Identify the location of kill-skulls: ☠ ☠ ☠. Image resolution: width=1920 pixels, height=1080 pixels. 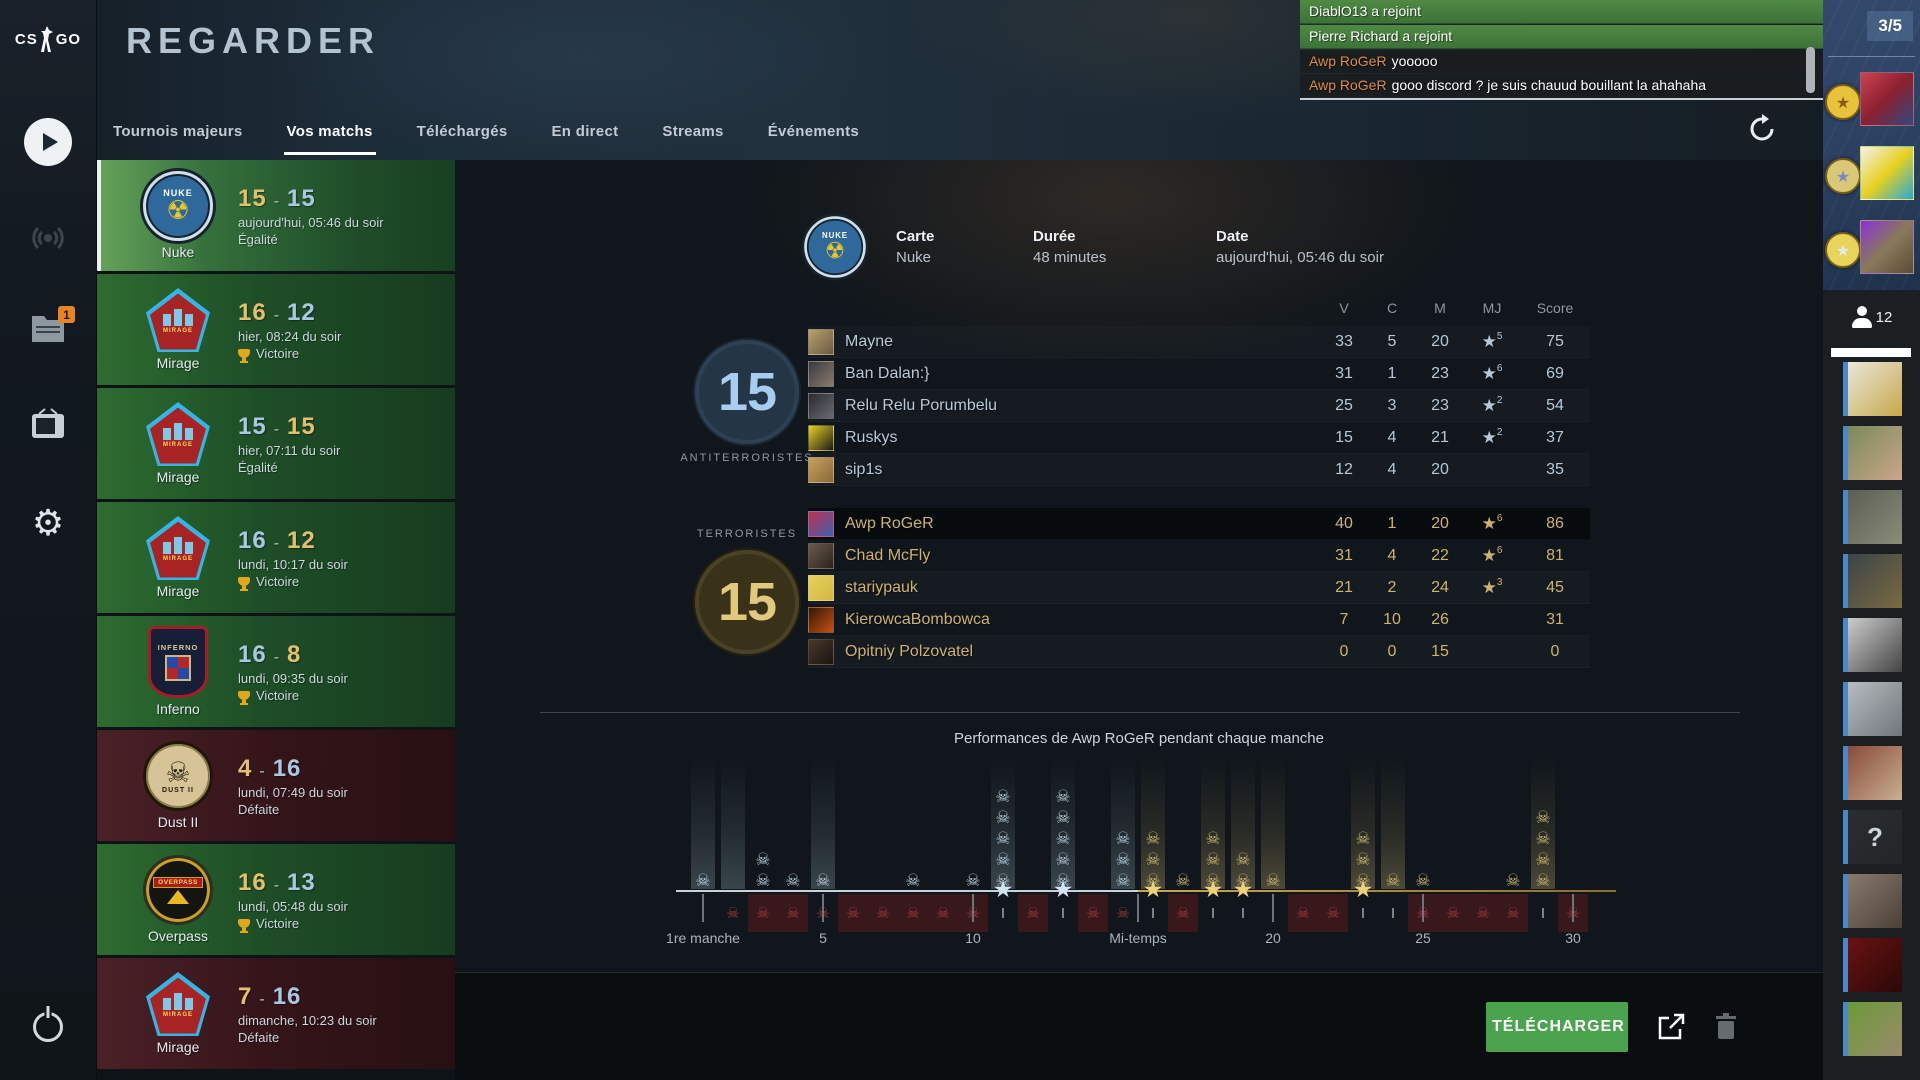
(1123, 860).